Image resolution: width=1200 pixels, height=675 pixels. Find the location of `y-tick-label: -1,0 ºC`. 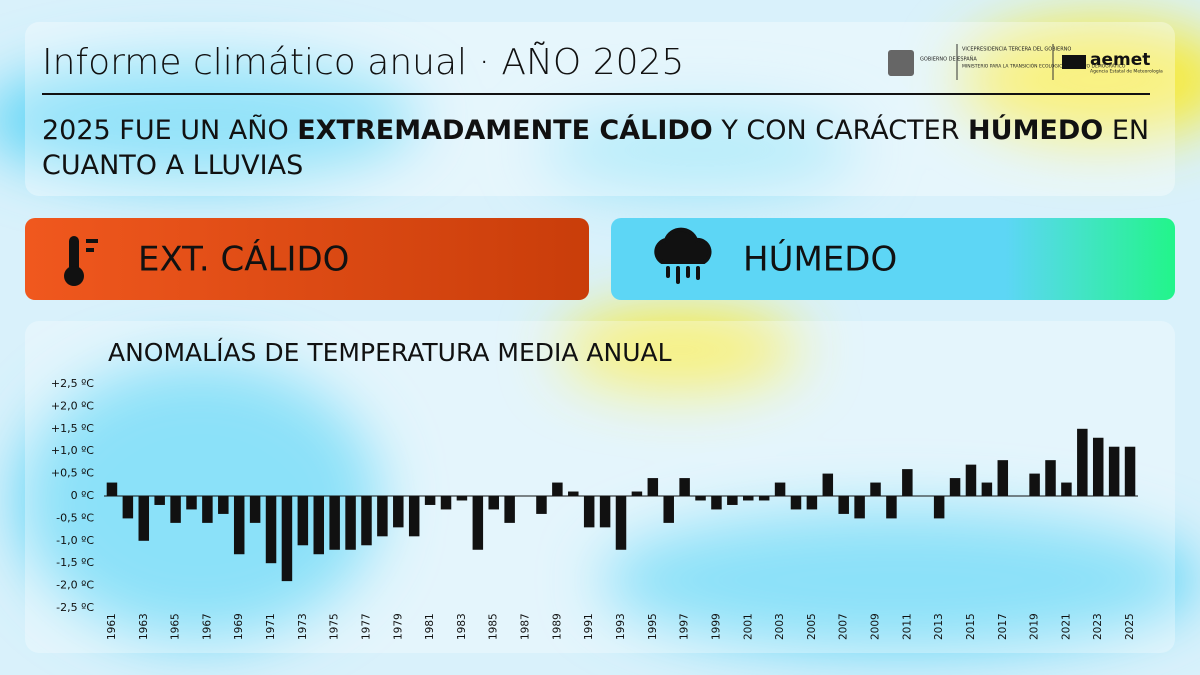

y-tick-label: -1,0 ºC is located at coordinates (75, 540).